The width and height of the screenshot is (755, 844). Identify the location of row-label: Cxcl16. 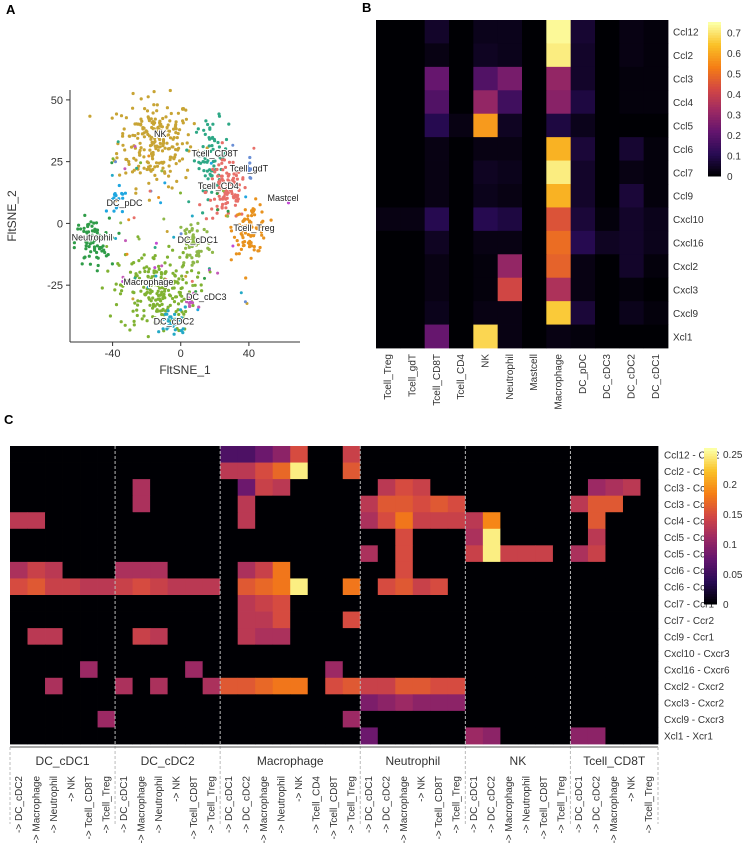
(688, 244).